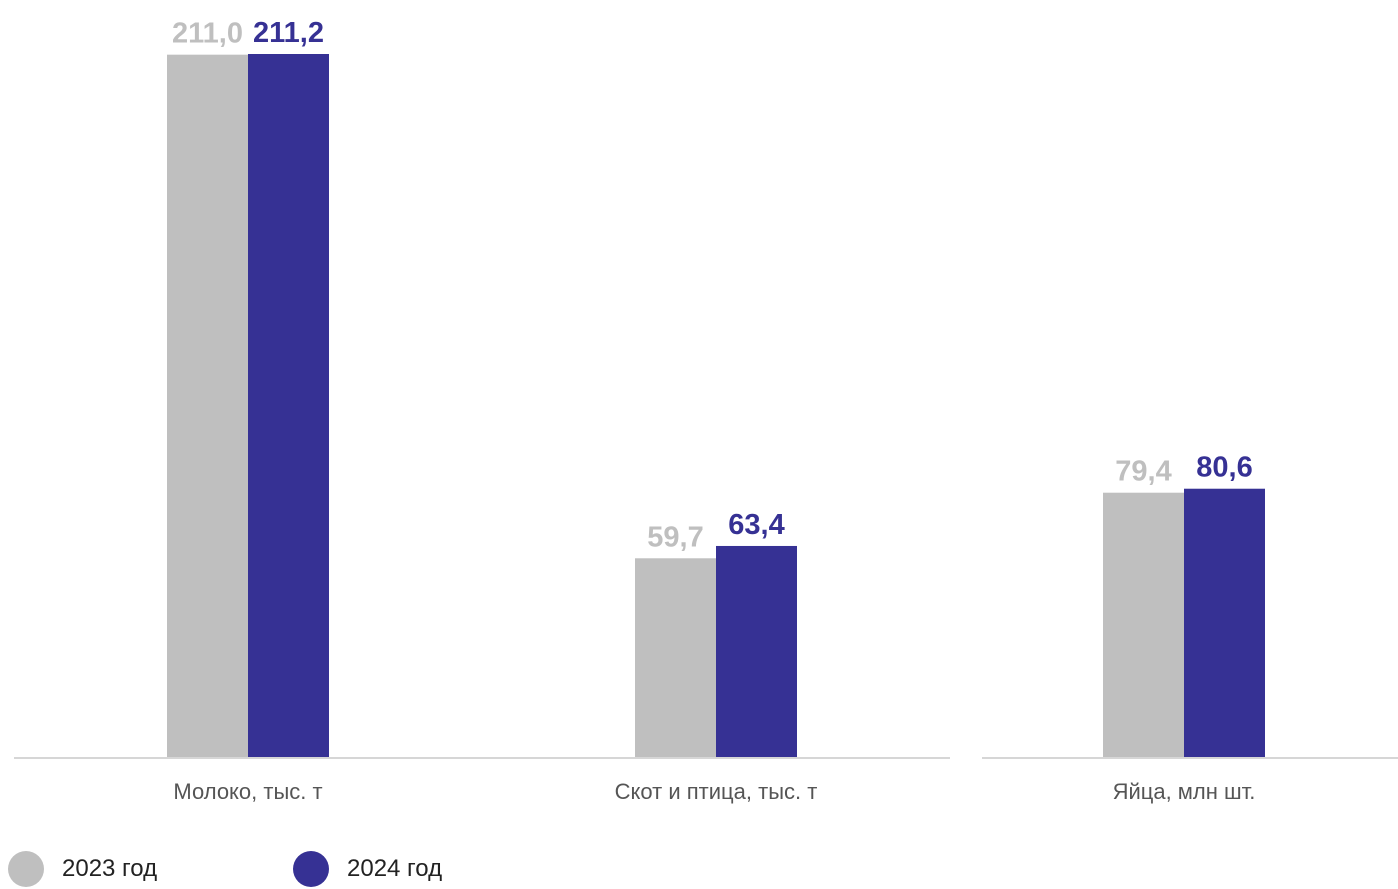 The height and width of the screenshot is (889, 1398). What do you see at coordinates (26, 869) in the screenshot?
I see `legend-swatch-2023` at bounding box center [26, 869].